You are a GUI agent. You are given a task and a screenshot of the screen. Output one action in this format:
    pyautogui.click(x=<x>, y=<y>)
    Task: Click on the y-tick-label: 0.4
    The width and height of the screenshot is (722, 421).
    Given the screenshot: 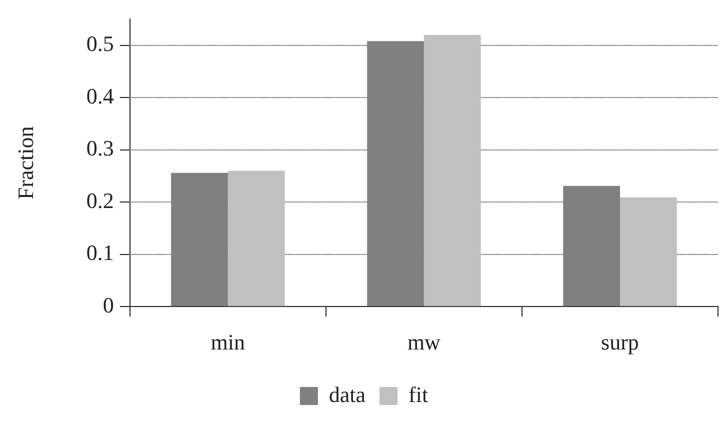 What is the action you would take?
    pyautogui.click(x=100, y=95)
    